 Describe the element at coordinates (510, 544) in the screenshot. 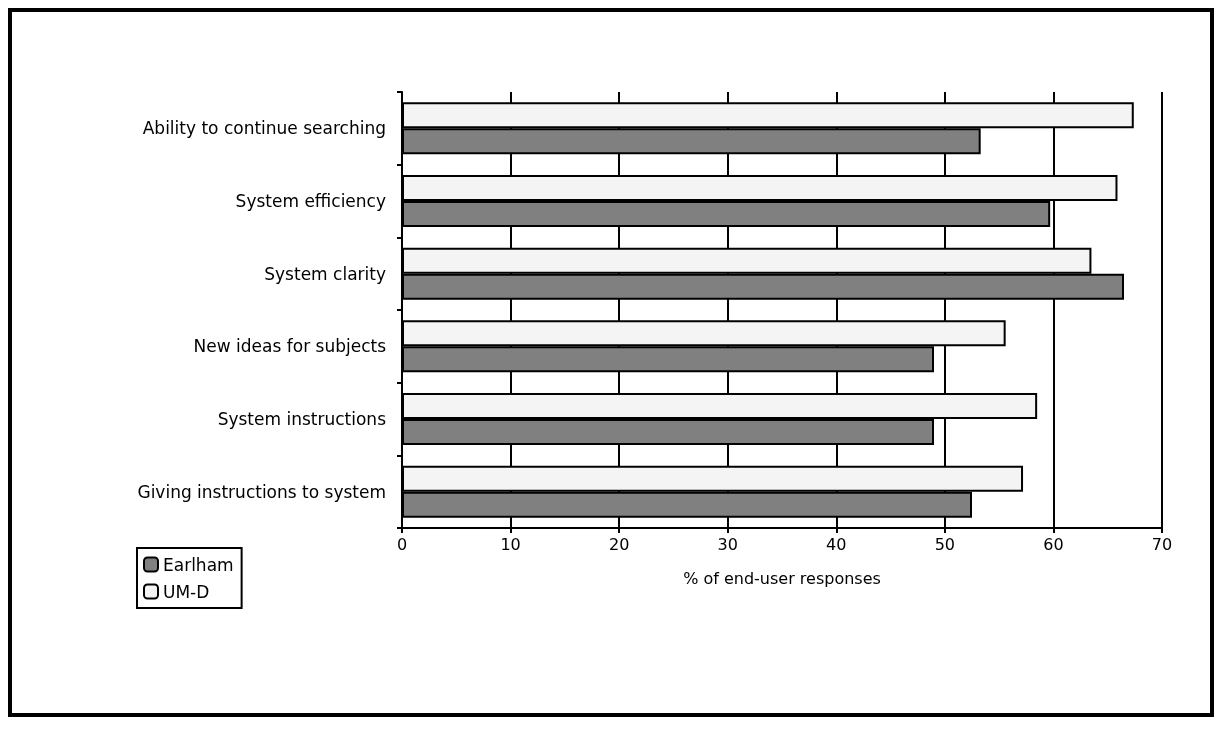

I see `x-tick-label: 10` at that location.